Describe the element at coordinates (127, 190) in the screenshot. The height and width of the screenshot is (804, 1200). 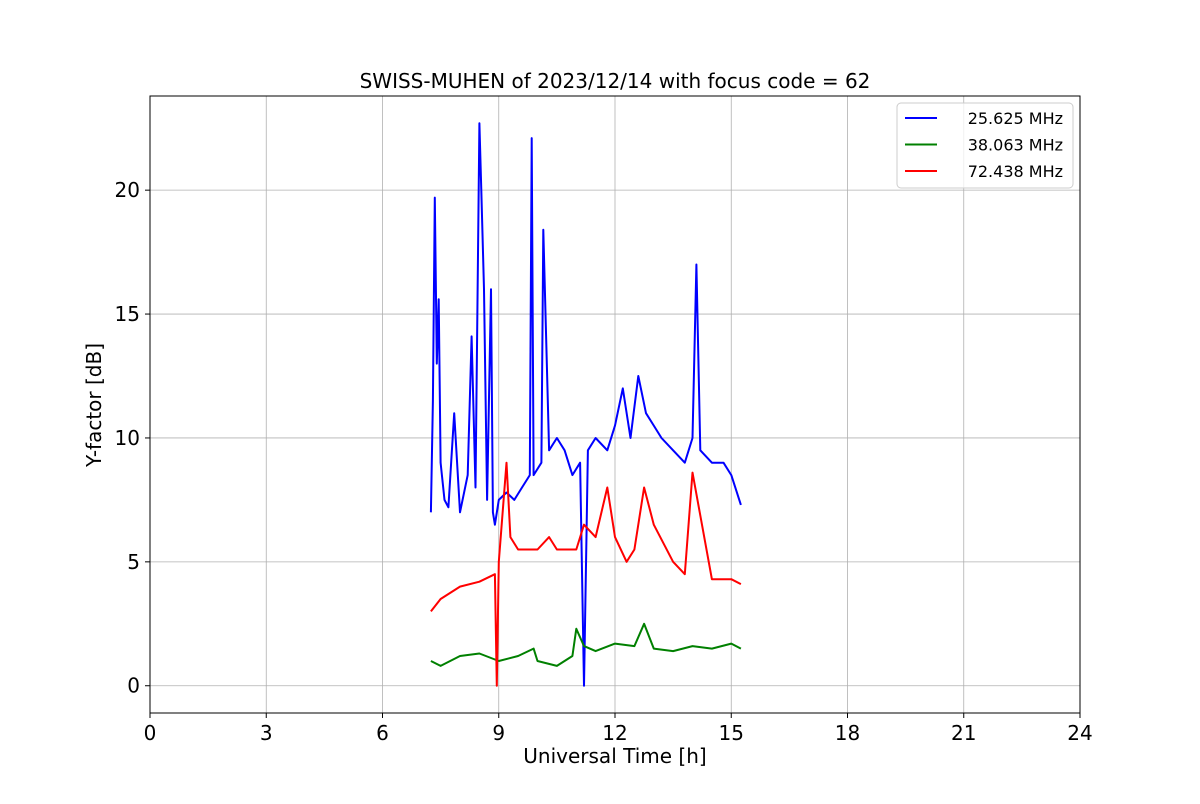
I see `y-tick-label: 20` at that location.